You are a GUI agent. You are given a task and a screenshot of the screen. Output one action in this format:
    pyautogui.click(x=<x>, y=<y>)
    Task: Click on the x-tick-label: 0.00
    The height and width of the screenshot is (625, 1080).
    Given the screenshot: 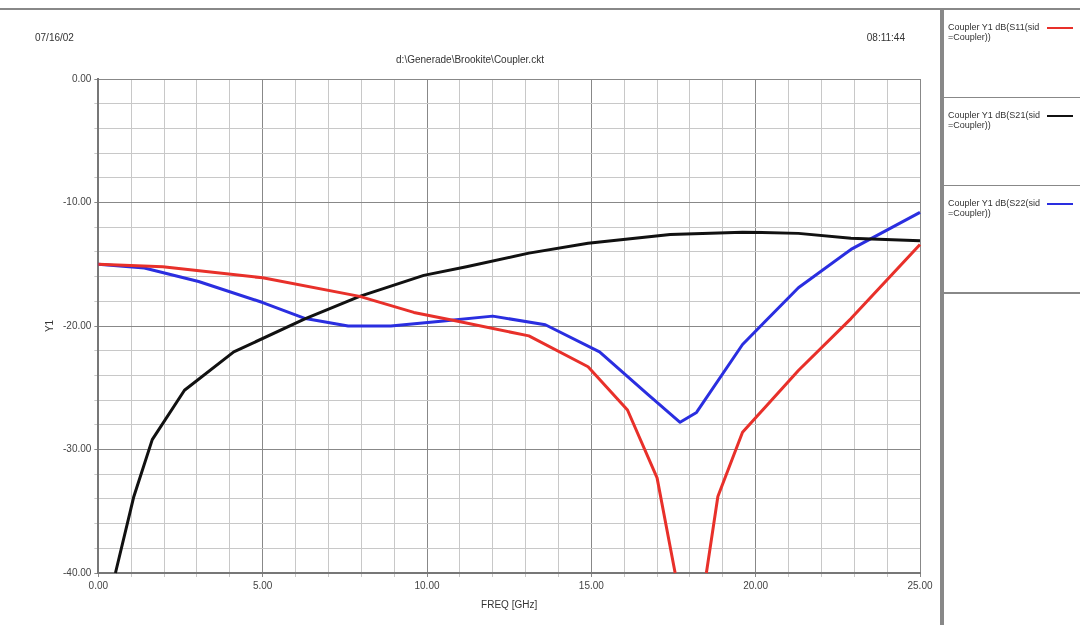 What is the action you would take?
    pyautogui.click(x=98, y=585)
    